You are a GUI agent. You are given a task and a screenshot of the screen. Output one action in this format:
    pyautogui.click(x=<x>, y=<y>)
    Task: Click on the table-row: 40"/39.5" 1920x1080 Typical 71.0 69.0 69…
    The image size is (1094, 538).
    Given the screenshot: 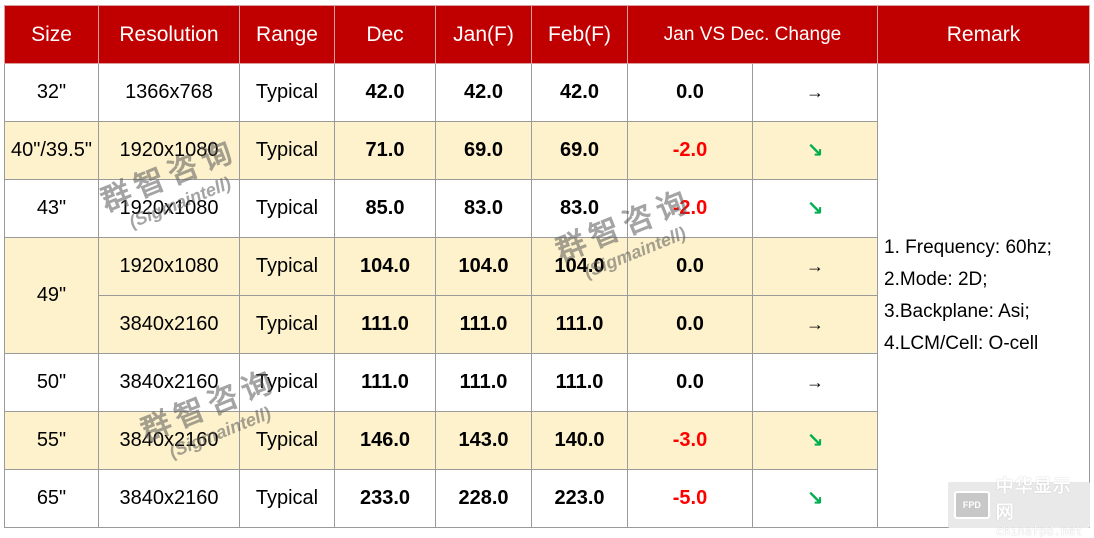 What is the action you would take?
    pyautogui.click(x=547, y=150)
    